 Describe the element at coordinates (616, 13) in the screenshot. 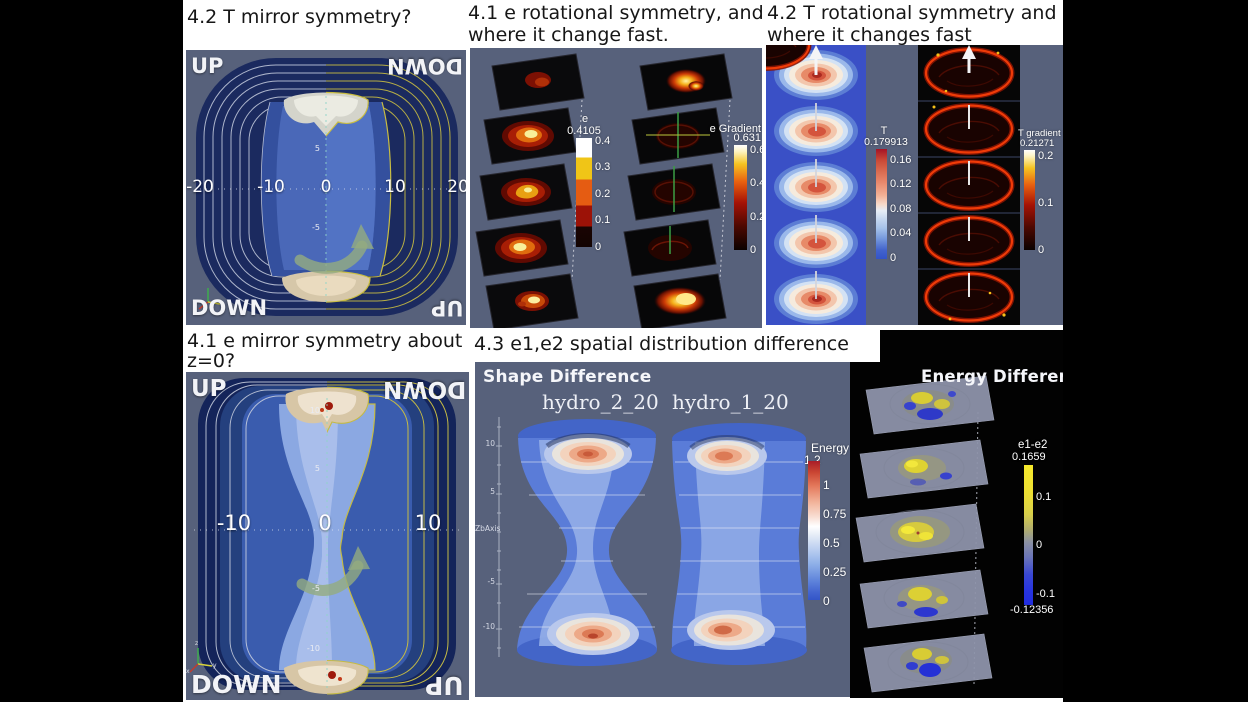

I see `title-e-rotational-1: 4.1 e rotational symmetry, and` at that location.